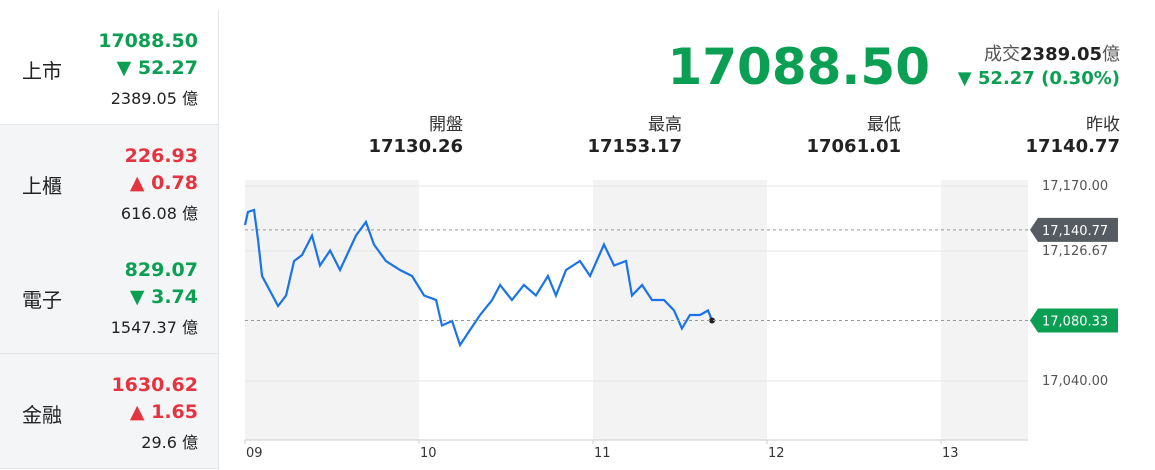 The image size is (1155, 470). What do you see at coordinates (154, 327) in the screenshot?
I see `item-volume: 1547.37 億` at bounding box center [154, 327].